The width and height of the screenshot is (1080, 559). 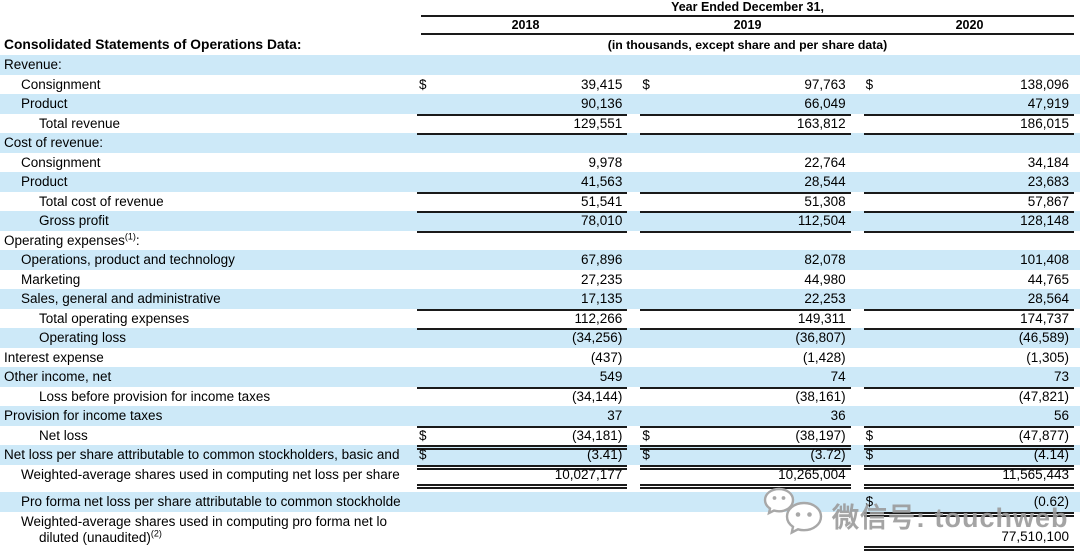 I want to click on cell-2020: 47,919, so click(x=968, y=105).